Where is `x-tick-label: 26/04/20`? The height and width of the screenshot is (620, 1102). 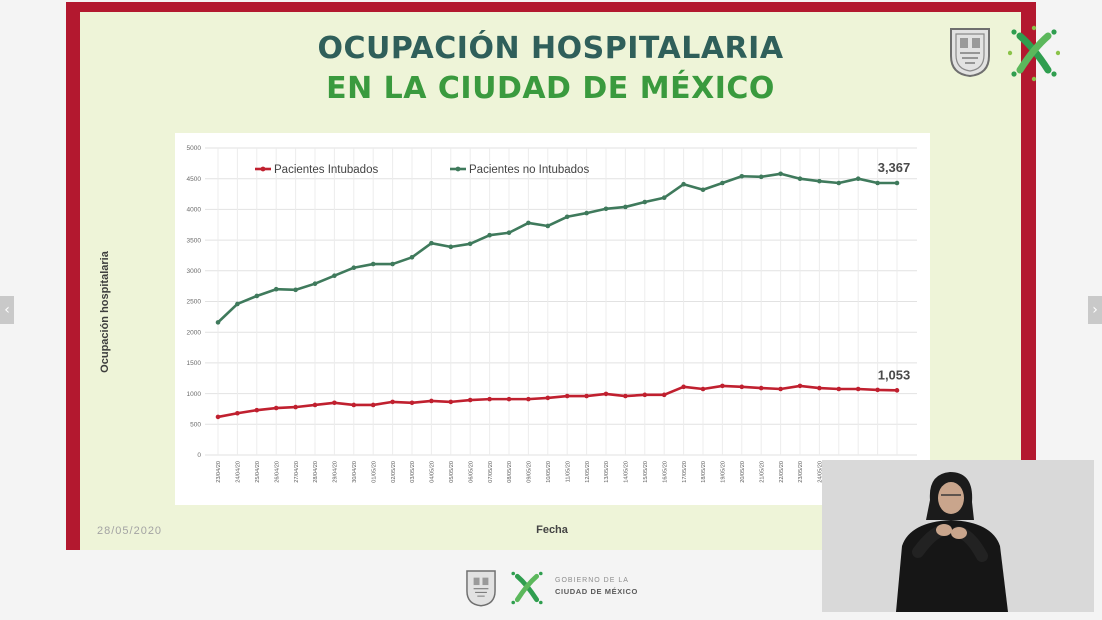 x-tick-label: 26/04/20 is located at coordinates (277, 472).